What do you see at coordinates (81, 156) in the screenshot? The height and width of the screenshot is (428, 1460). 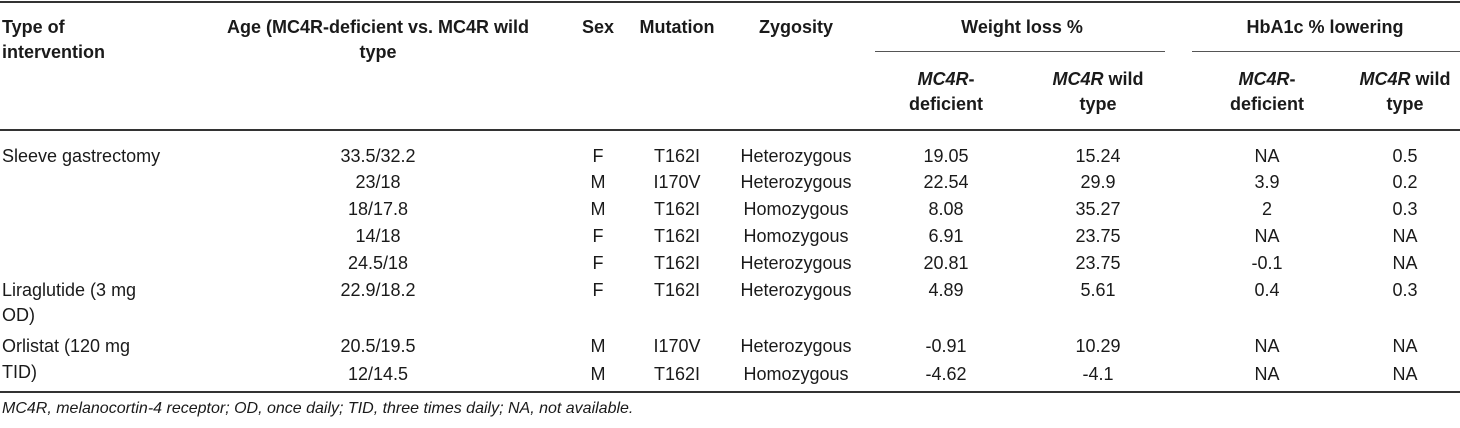 I see `cell-intervention: Sleeve gastrectomy` at bounding box center [81, 156].